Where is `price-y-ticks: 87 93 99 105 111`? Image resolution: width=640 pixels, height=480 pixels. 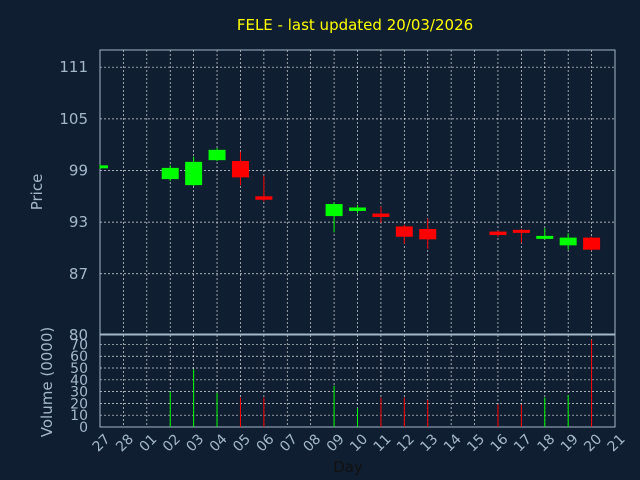
price-y-ticks: 87 93 99 105 111 is located at coordinates (73, 170).